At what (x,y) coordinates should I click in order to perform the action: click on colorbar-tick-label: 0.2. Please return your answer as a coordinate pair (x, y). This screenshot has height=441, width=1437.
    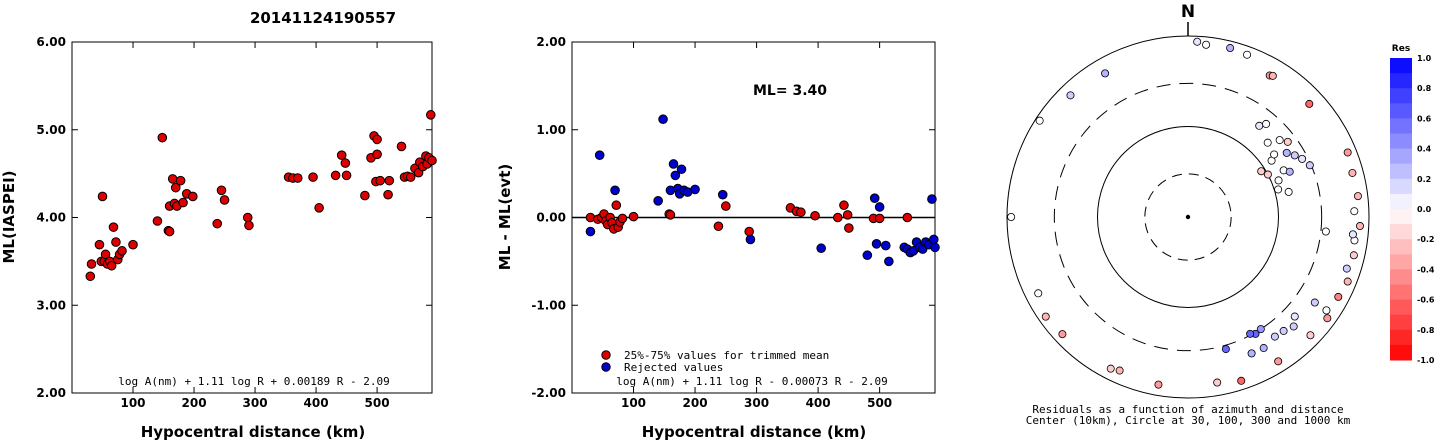
    Looking at the image, I should click on (1424, 179).